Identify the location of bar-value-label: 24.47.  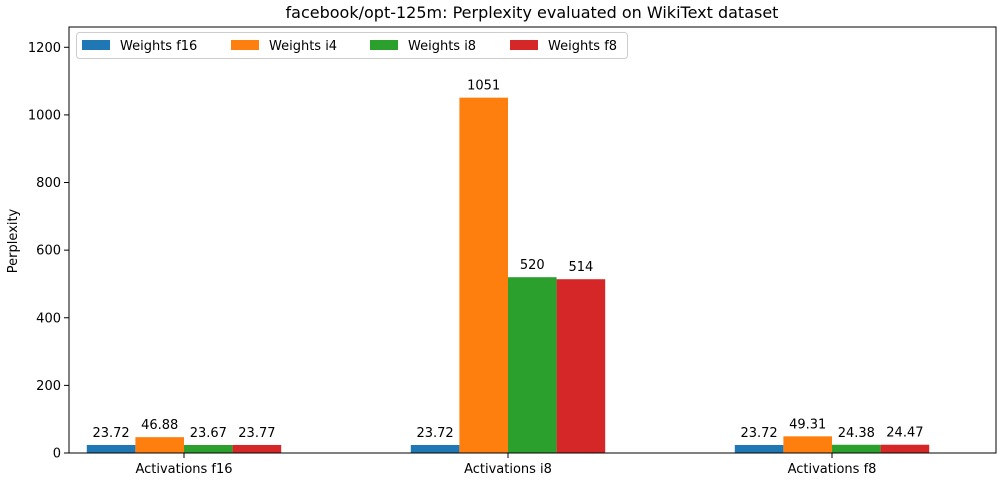
(904, 433).